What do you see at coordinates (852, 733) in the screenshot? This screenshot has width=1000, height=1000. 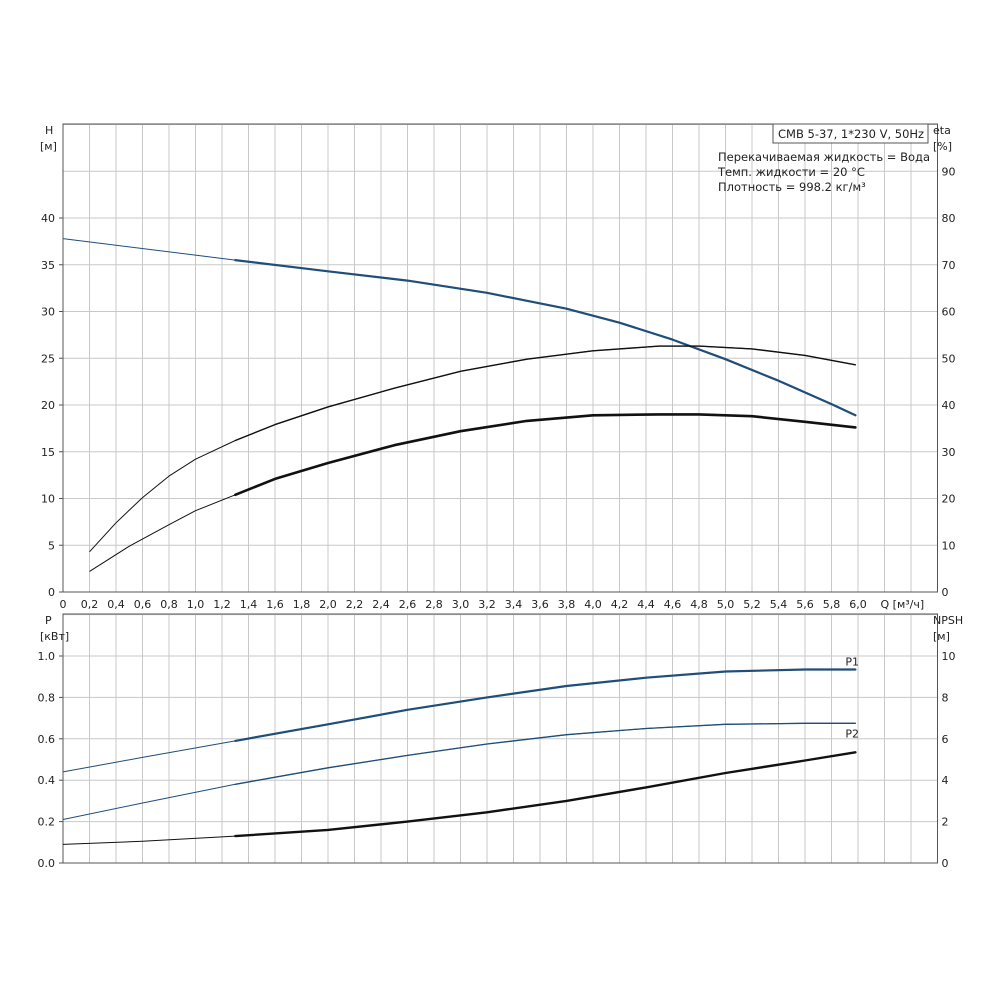 I see `series-label-p2: P2` at bounding box center [852, 733].